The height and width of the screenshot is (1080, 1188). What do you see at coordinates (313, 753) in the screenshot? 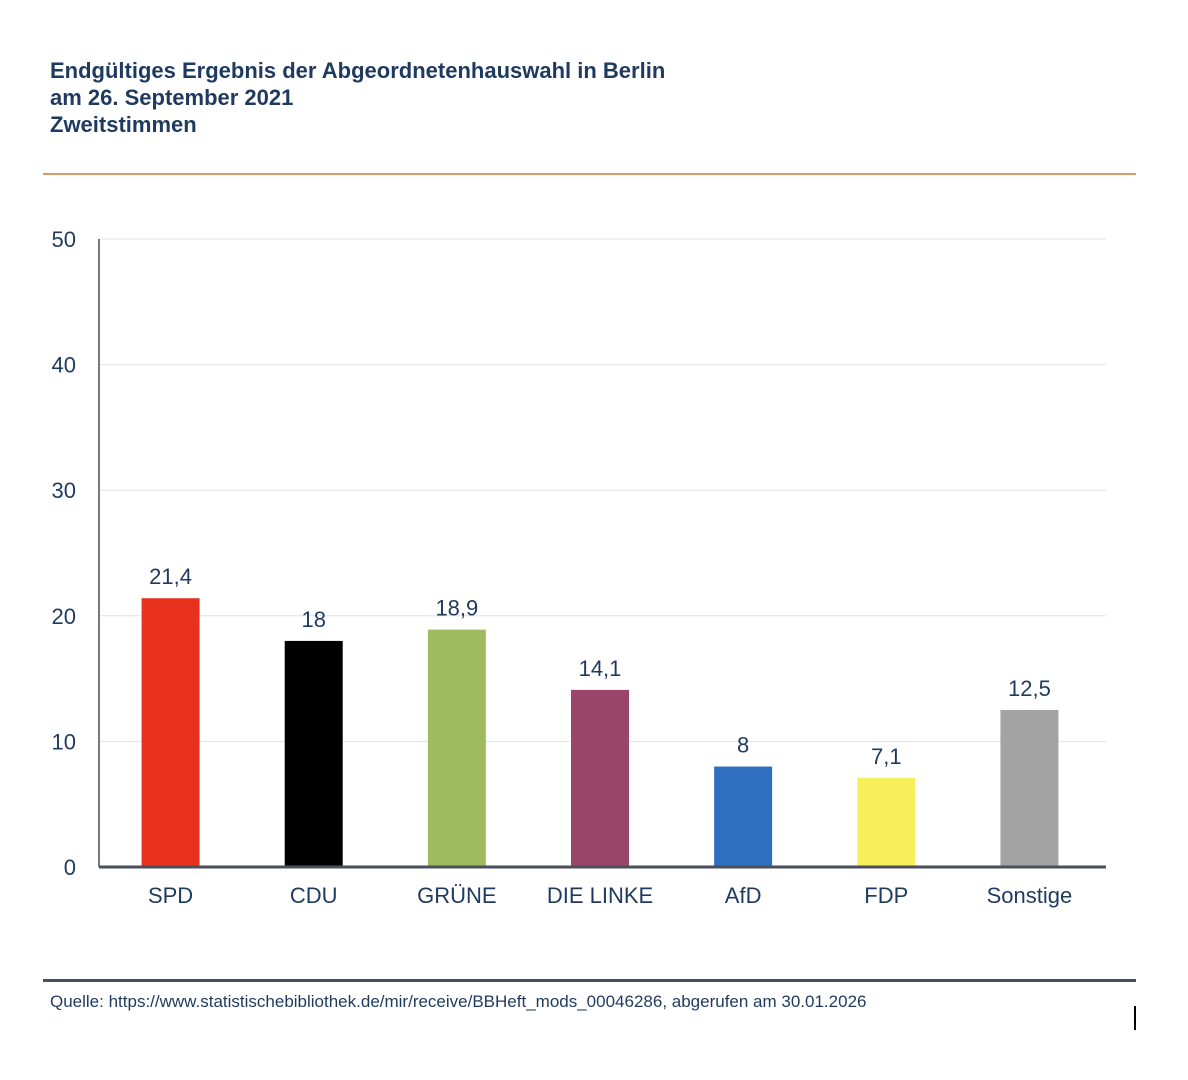
I see `bar-cdu` at bounding box center [313, 753].